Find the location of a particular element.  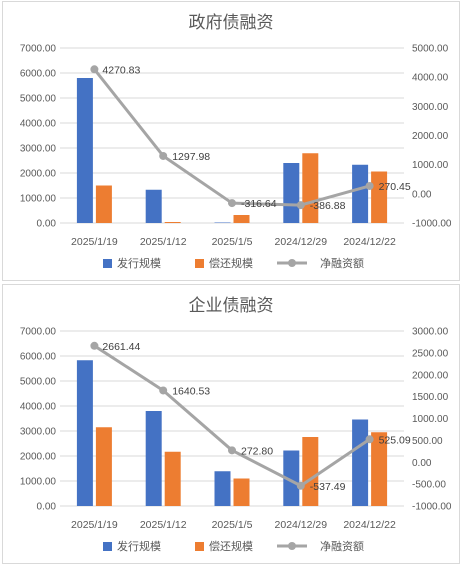

data-label: -537.49 is located at coordinates (328, 487).